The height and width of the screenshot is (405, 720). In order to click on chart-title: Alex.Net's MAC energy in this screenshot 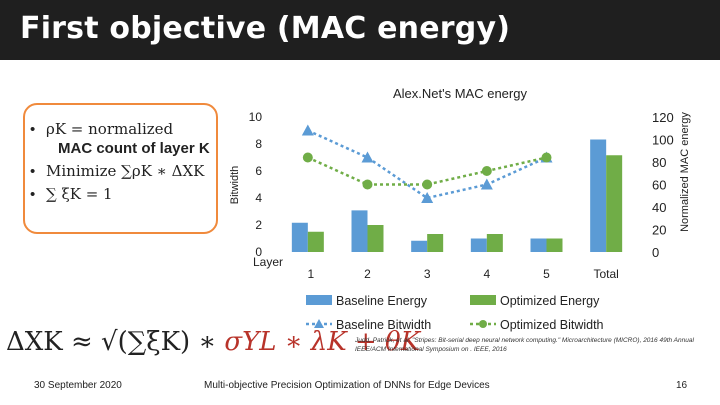, I will do `click(460, 93)`.